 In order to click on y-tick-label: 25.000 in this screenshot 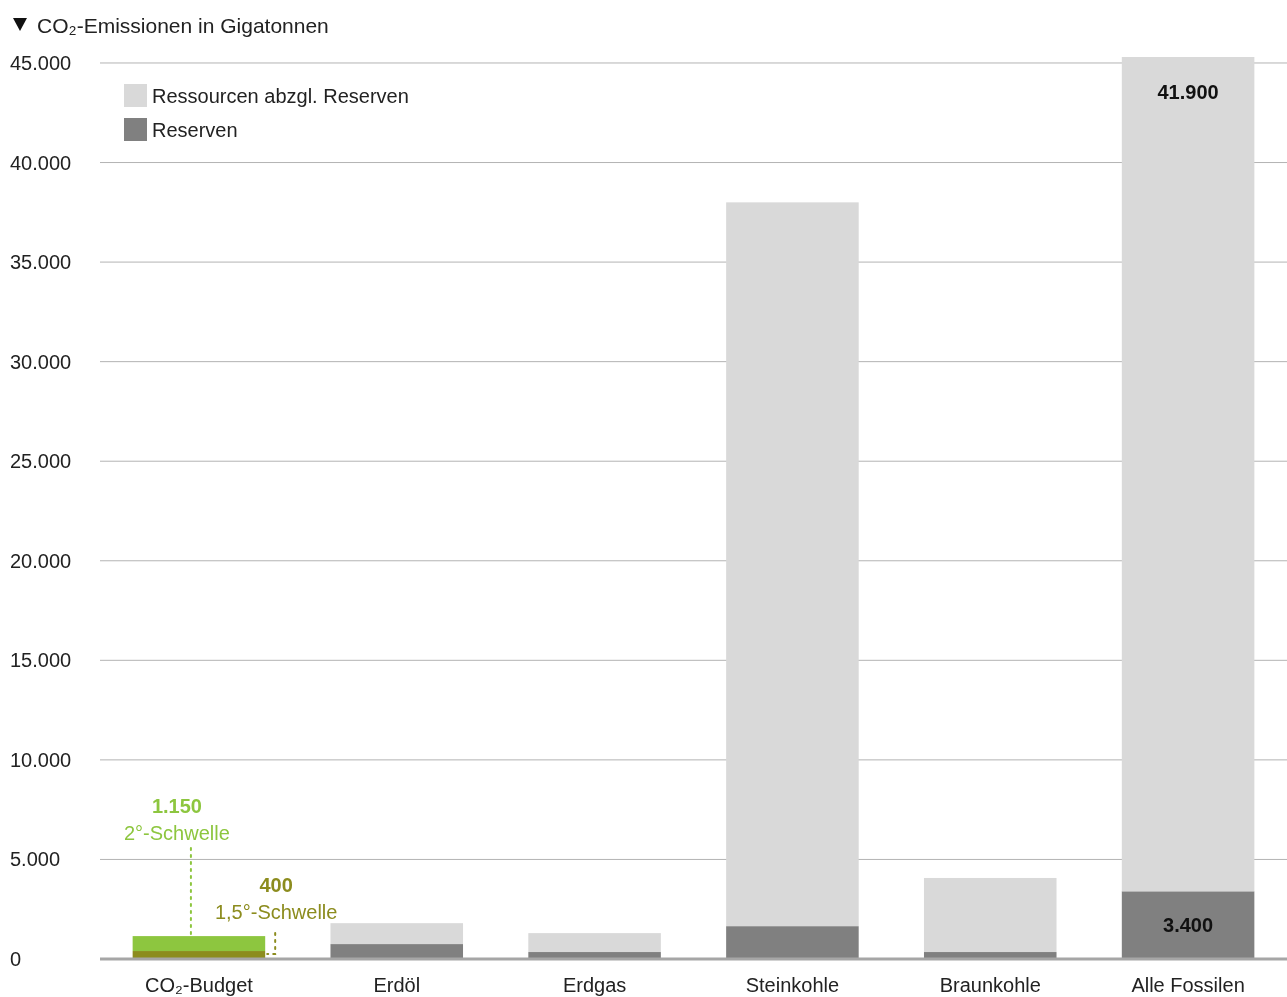, I will do `click(41, 461)`.